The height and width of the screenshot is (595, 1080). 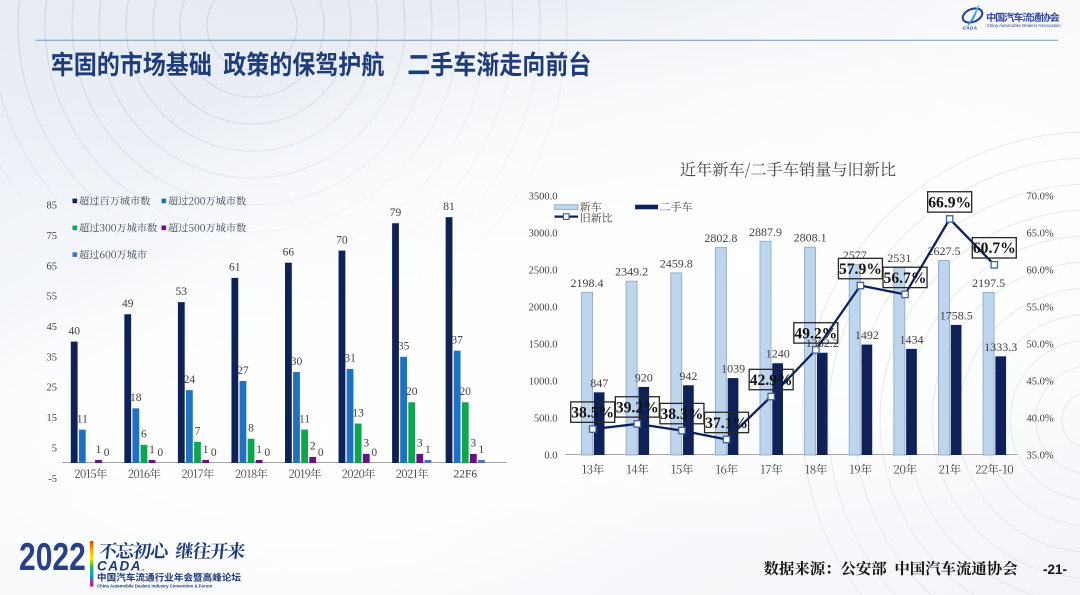 I want to click on svg-text: 1240, so click(x=778, y=354).